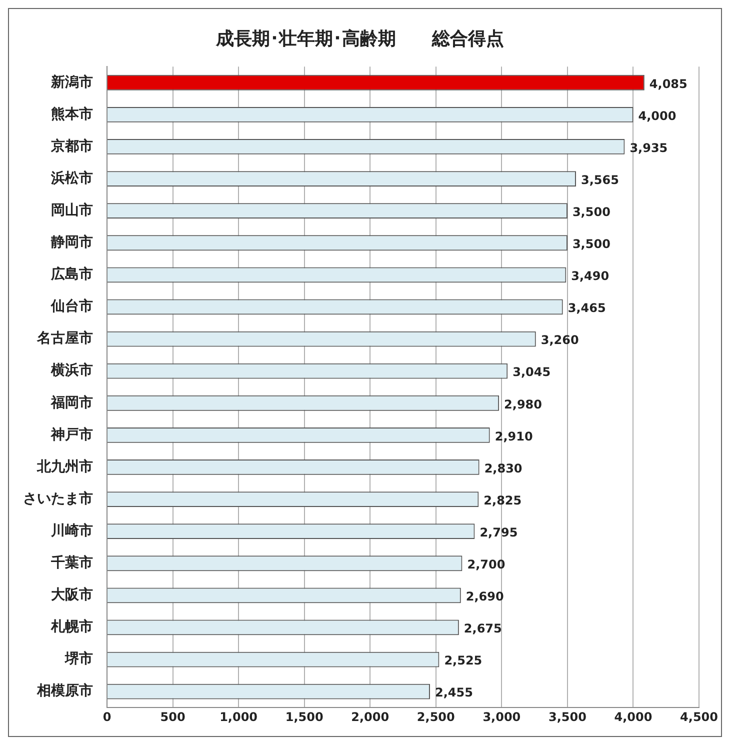  What do you see at coordinates (435, 717) in the screenshot?
I see `x-tick-label: 2,500` at bounding box center [435, 717].